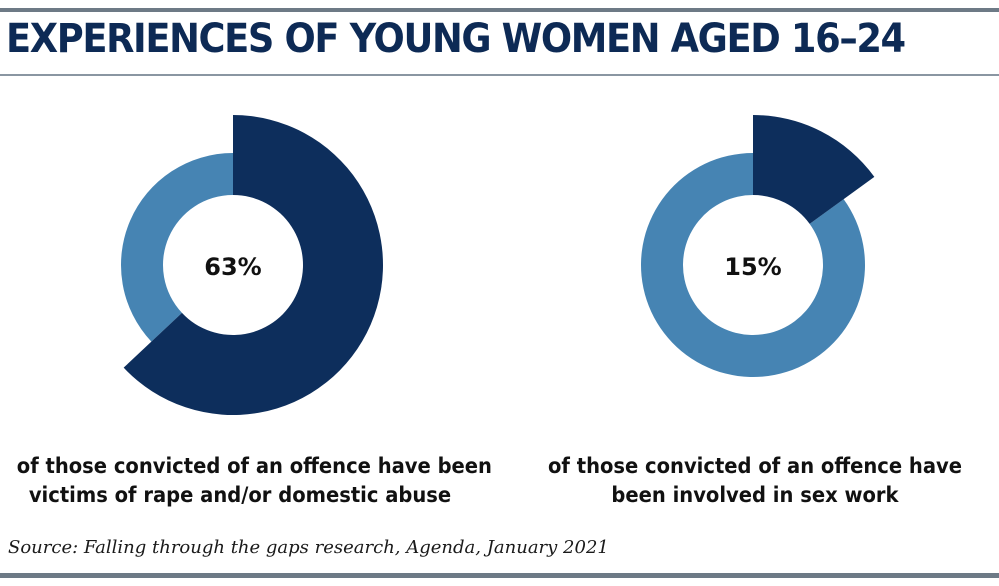 This screenshot has width=999, height=586. I want to click on donut-2-highlight-slice, so click(814, 169).